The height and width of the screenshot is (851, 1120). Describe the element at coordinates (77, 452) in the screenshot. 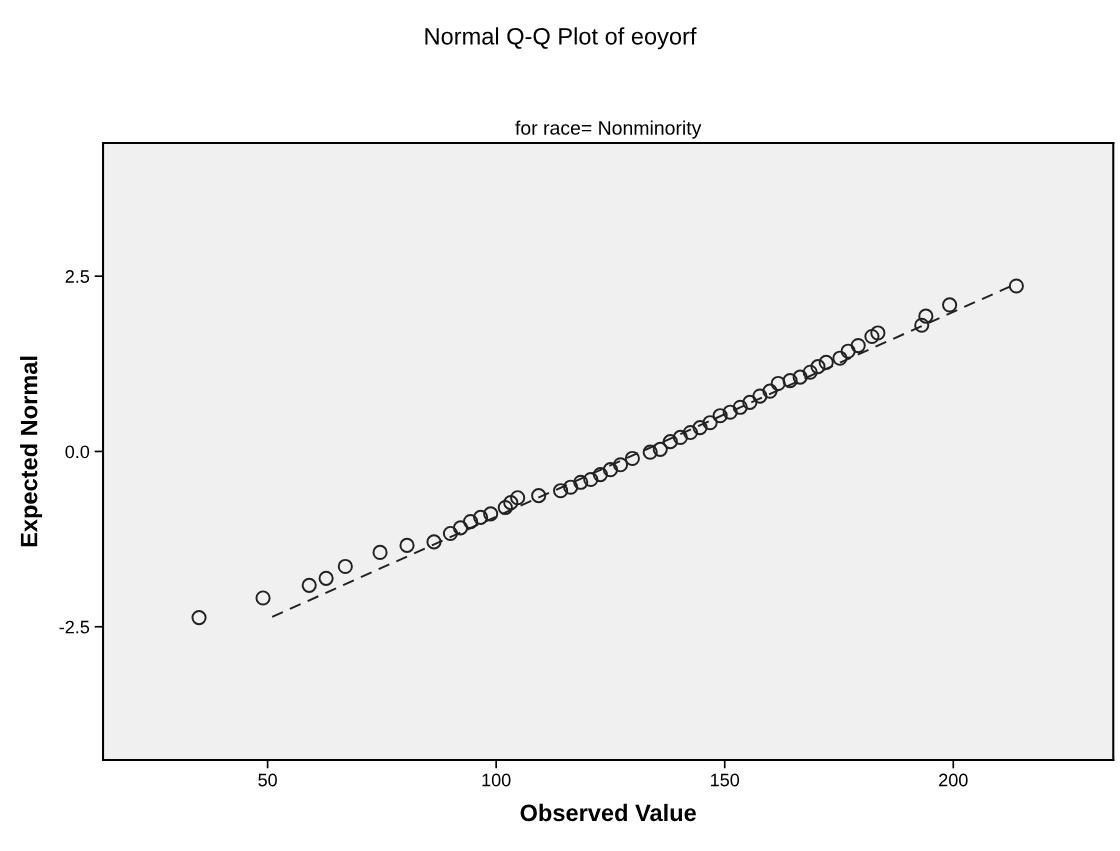

I see `y-tick-label: 0.0` at that location.